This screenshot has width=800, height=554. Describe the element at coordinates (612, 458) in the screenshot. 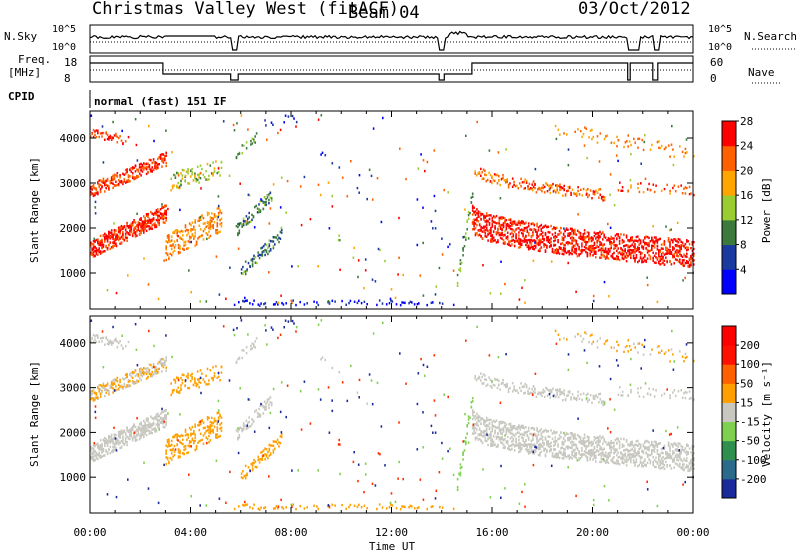

I see `velocity-cell-1943` at that location.